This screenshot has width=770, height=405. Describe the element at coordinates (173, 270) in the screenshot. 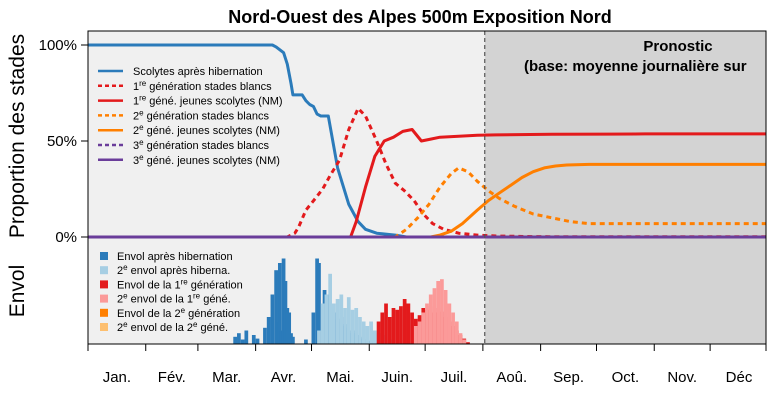

I see `legend-flight-label: 2e envol après hiberna.` at that location.